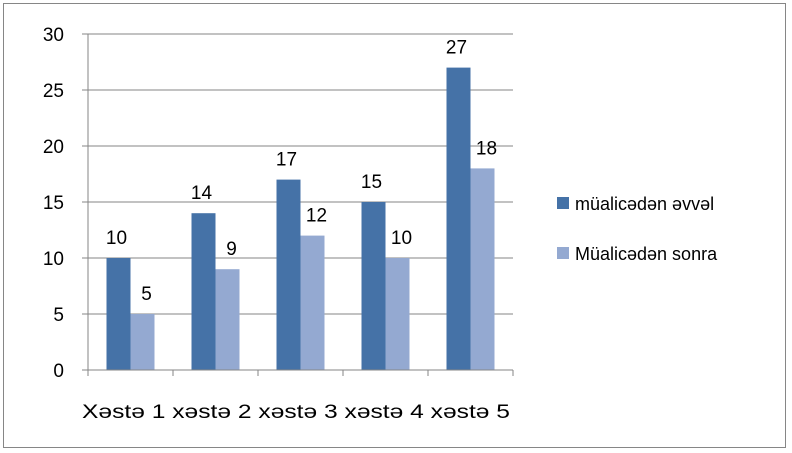 The height and width of the screenshot is (453, 792). I want to click on x-category-labels: Xəstə 1 xəstə 2 xəstə 3 xəstə 4 xəstə 5, so click(296, 412).